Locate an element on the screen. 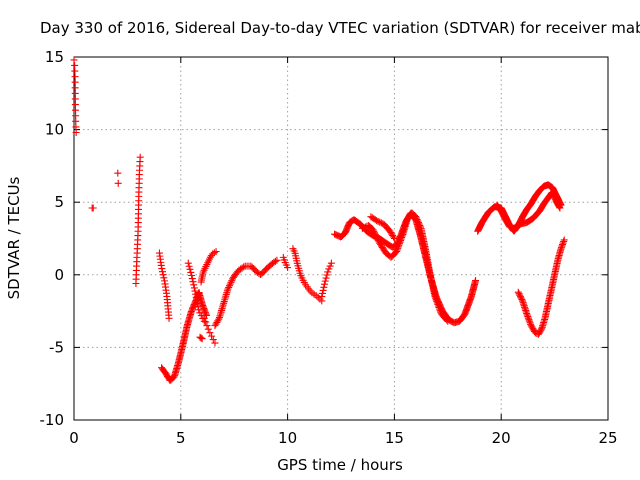 This screenshot has width=640, height=480. x-tick-label: 10 is located at coordinates (287, 438).